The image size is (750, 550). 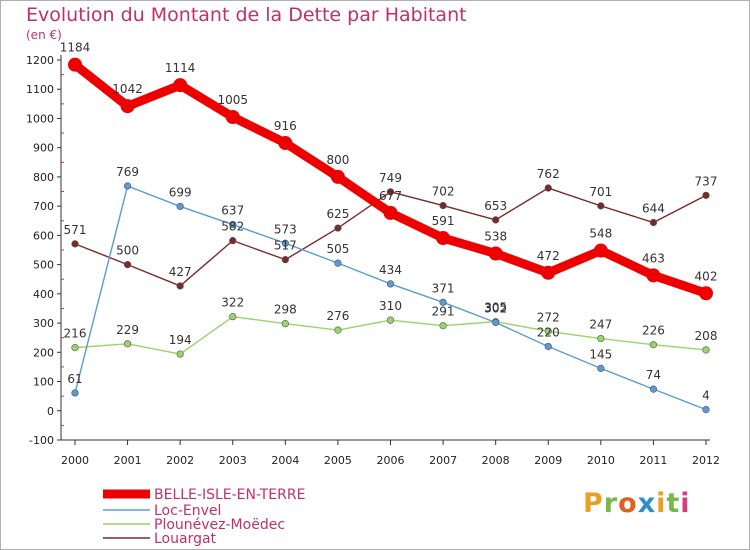 What do you see at coordinates (180, 340) in the screenshot?
I see `data-label: 194` at bounding box center [180, 340].